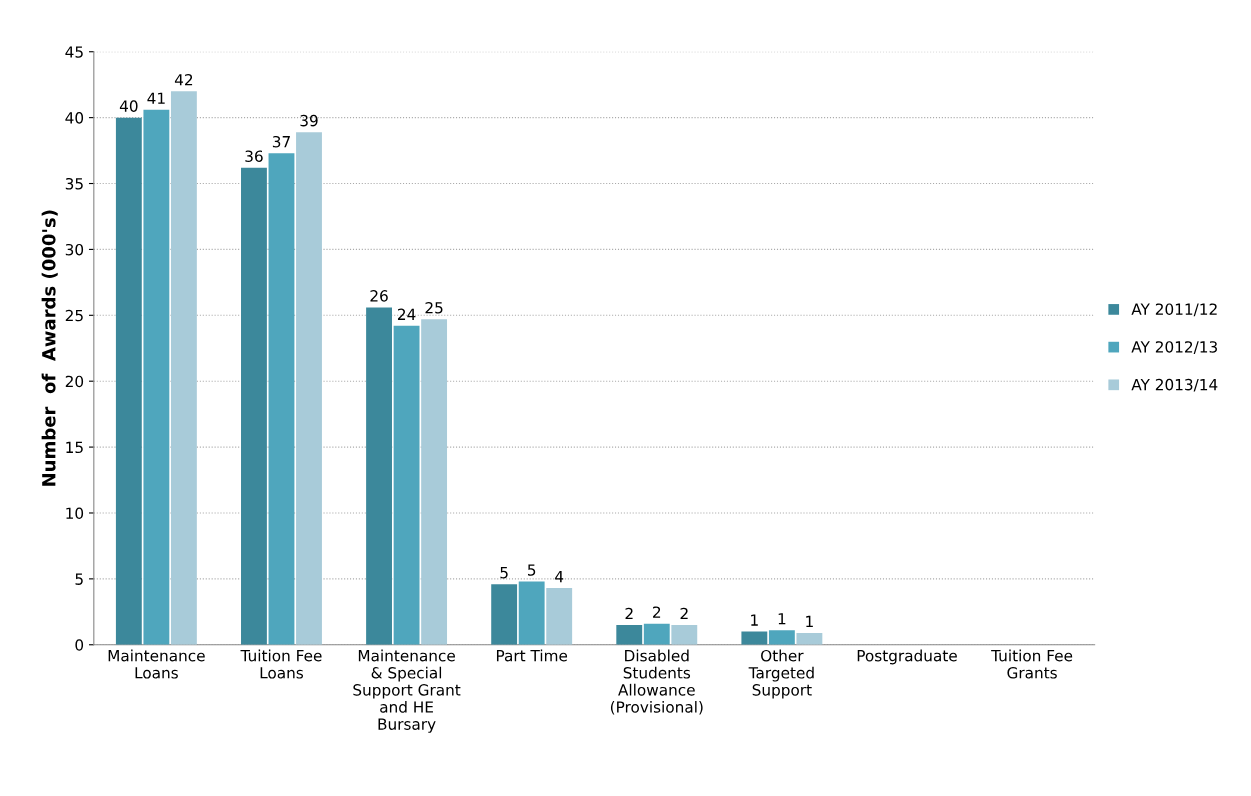  What do you see at coordinates (74, 118) in the screenshot?
I see `y-tick-label: 40` at bounding box center [74, 118].